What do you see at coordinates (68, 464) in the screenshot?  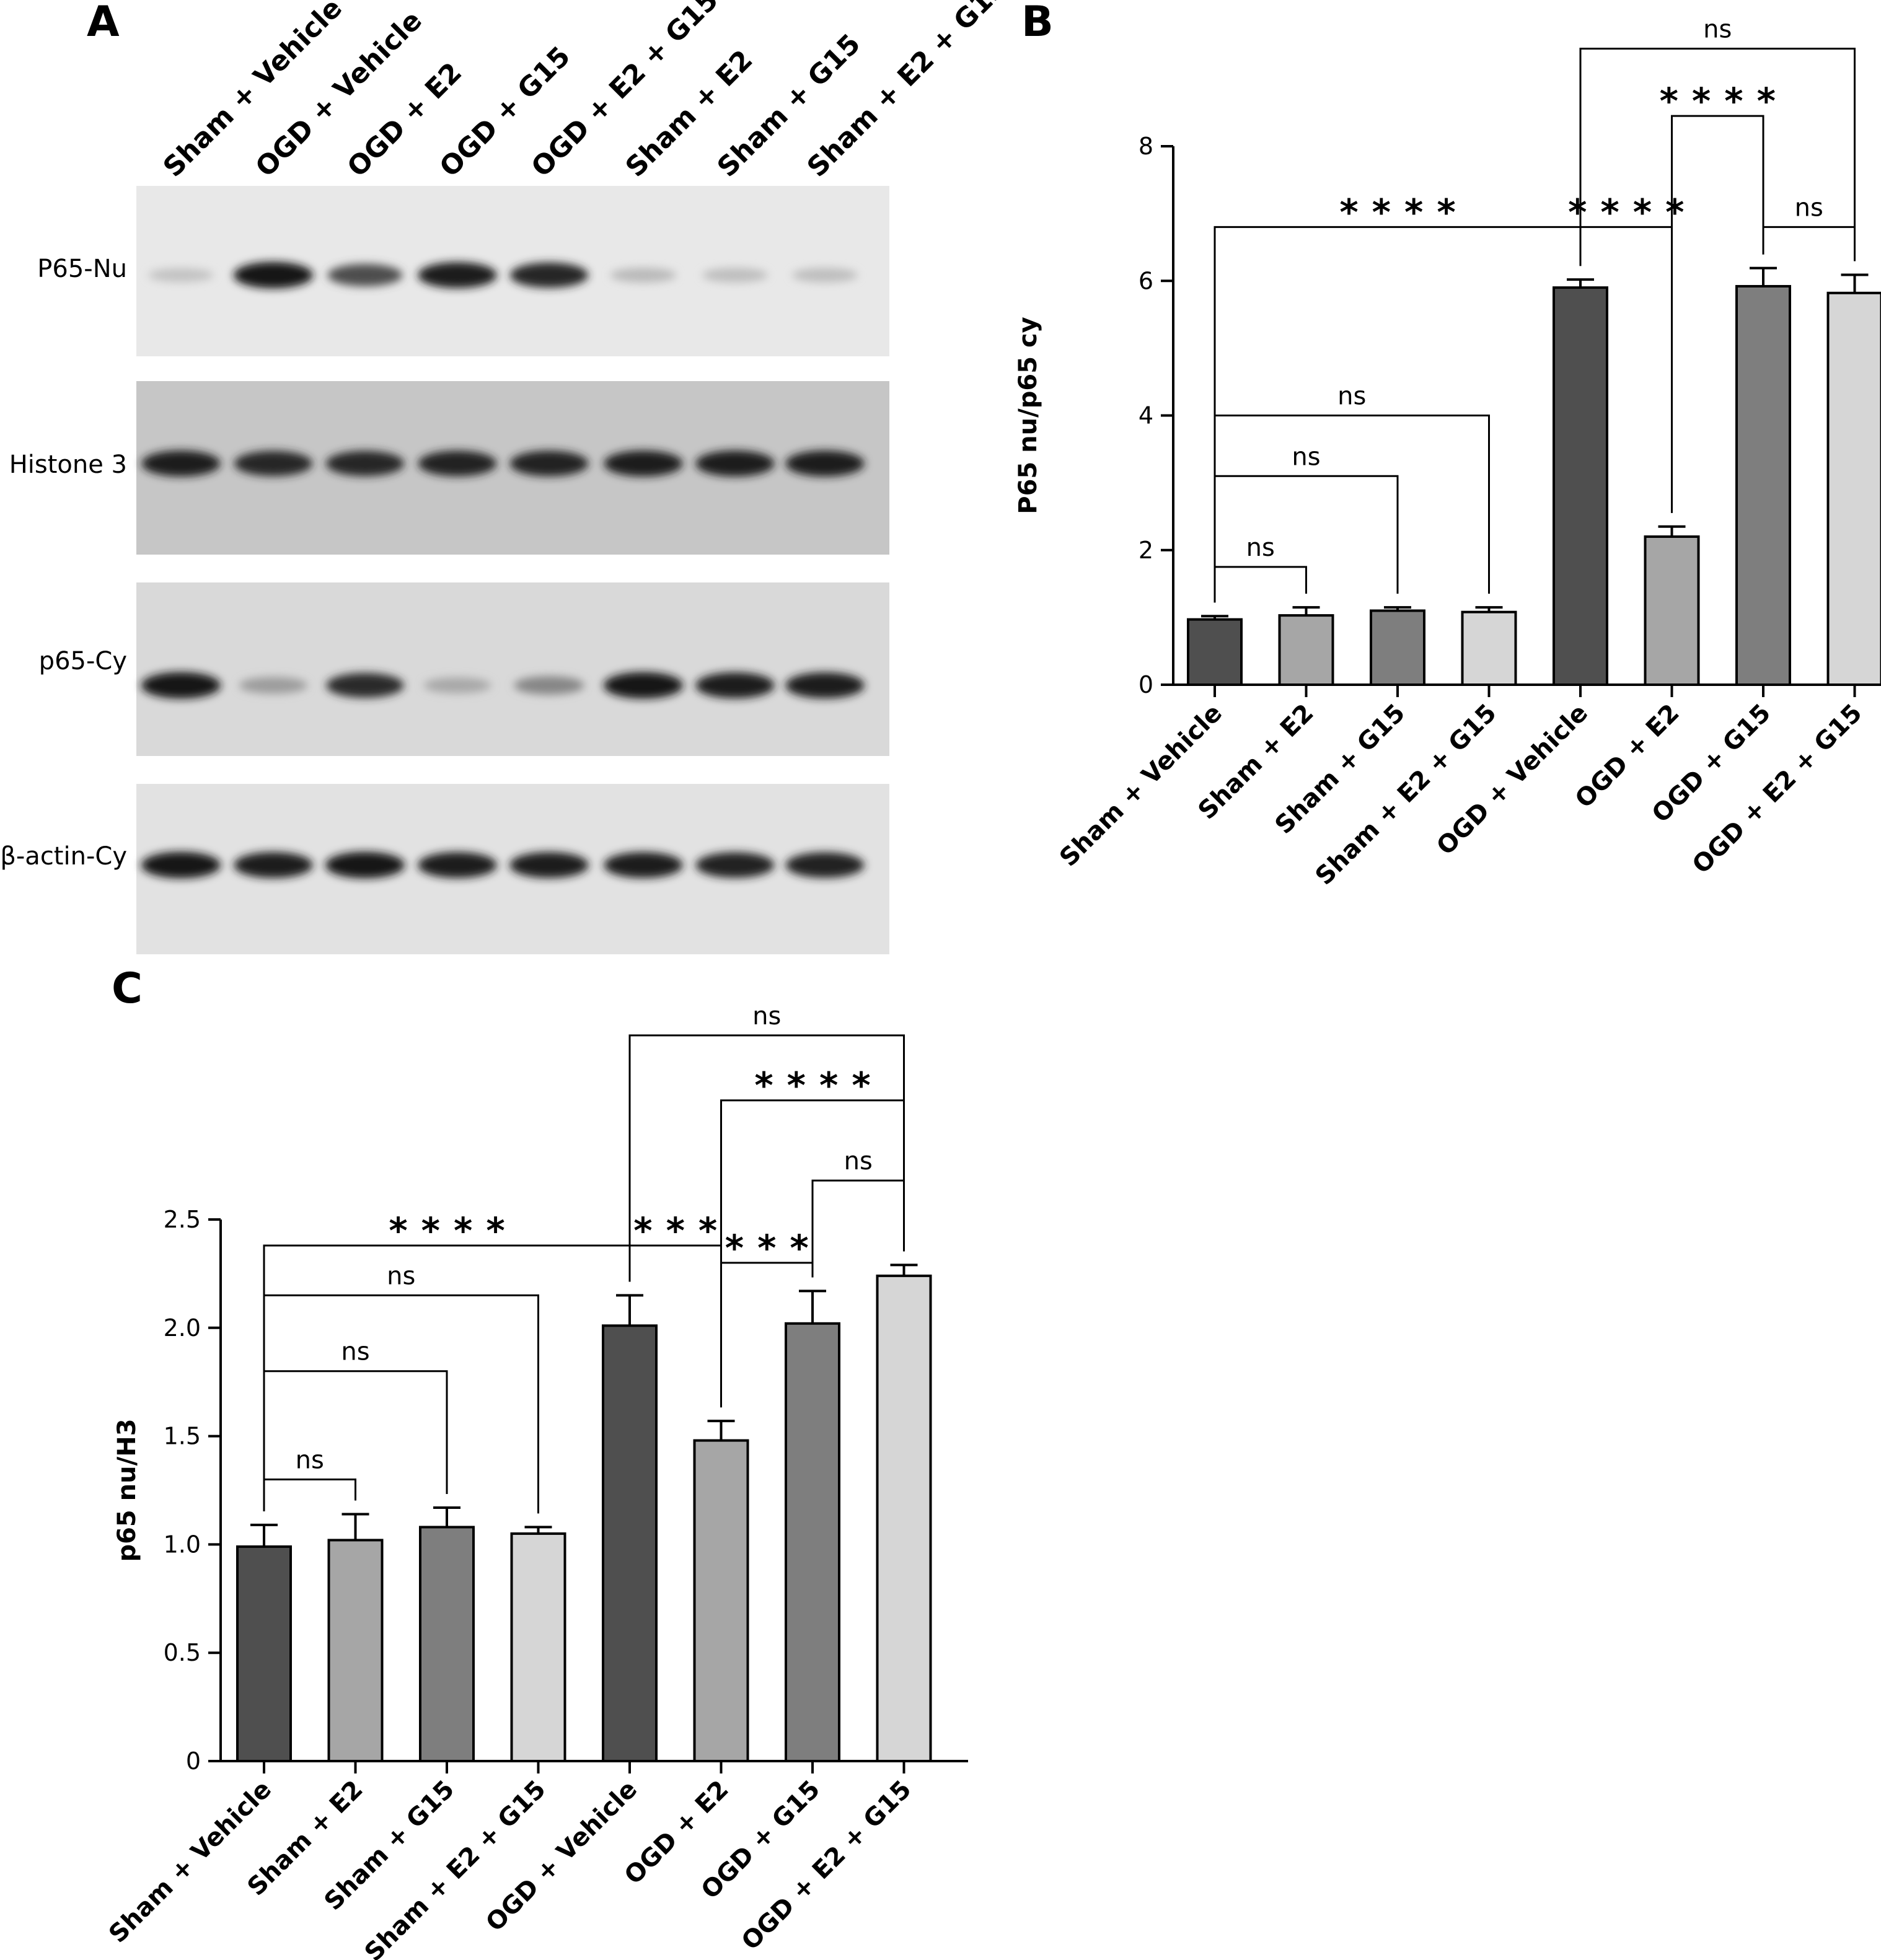 I see `blot-row-label: Histone 3` at bounding box center [68, 464].